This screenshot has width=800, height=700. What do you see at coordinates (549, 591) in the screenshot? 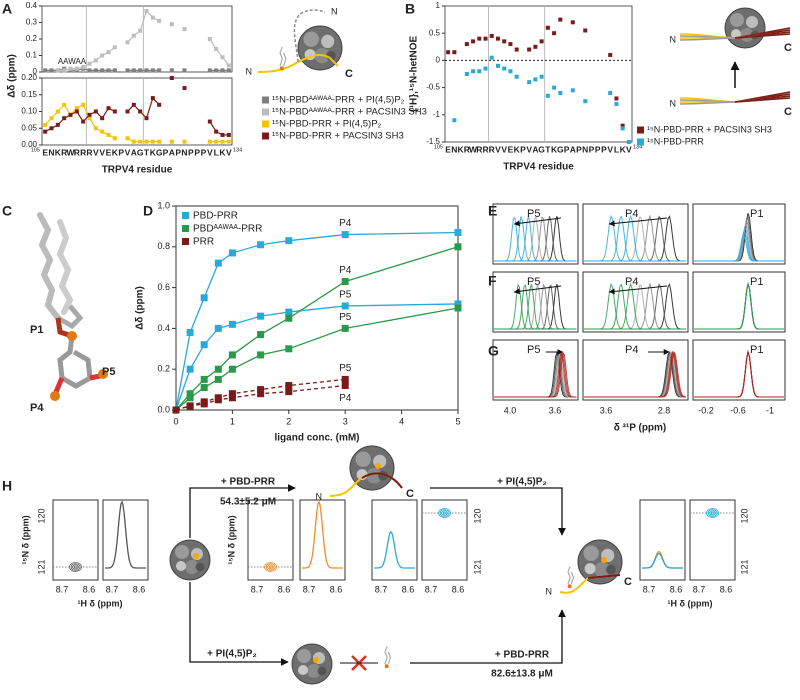
I see `terminus-label: N` at bounding box center [549, 591].